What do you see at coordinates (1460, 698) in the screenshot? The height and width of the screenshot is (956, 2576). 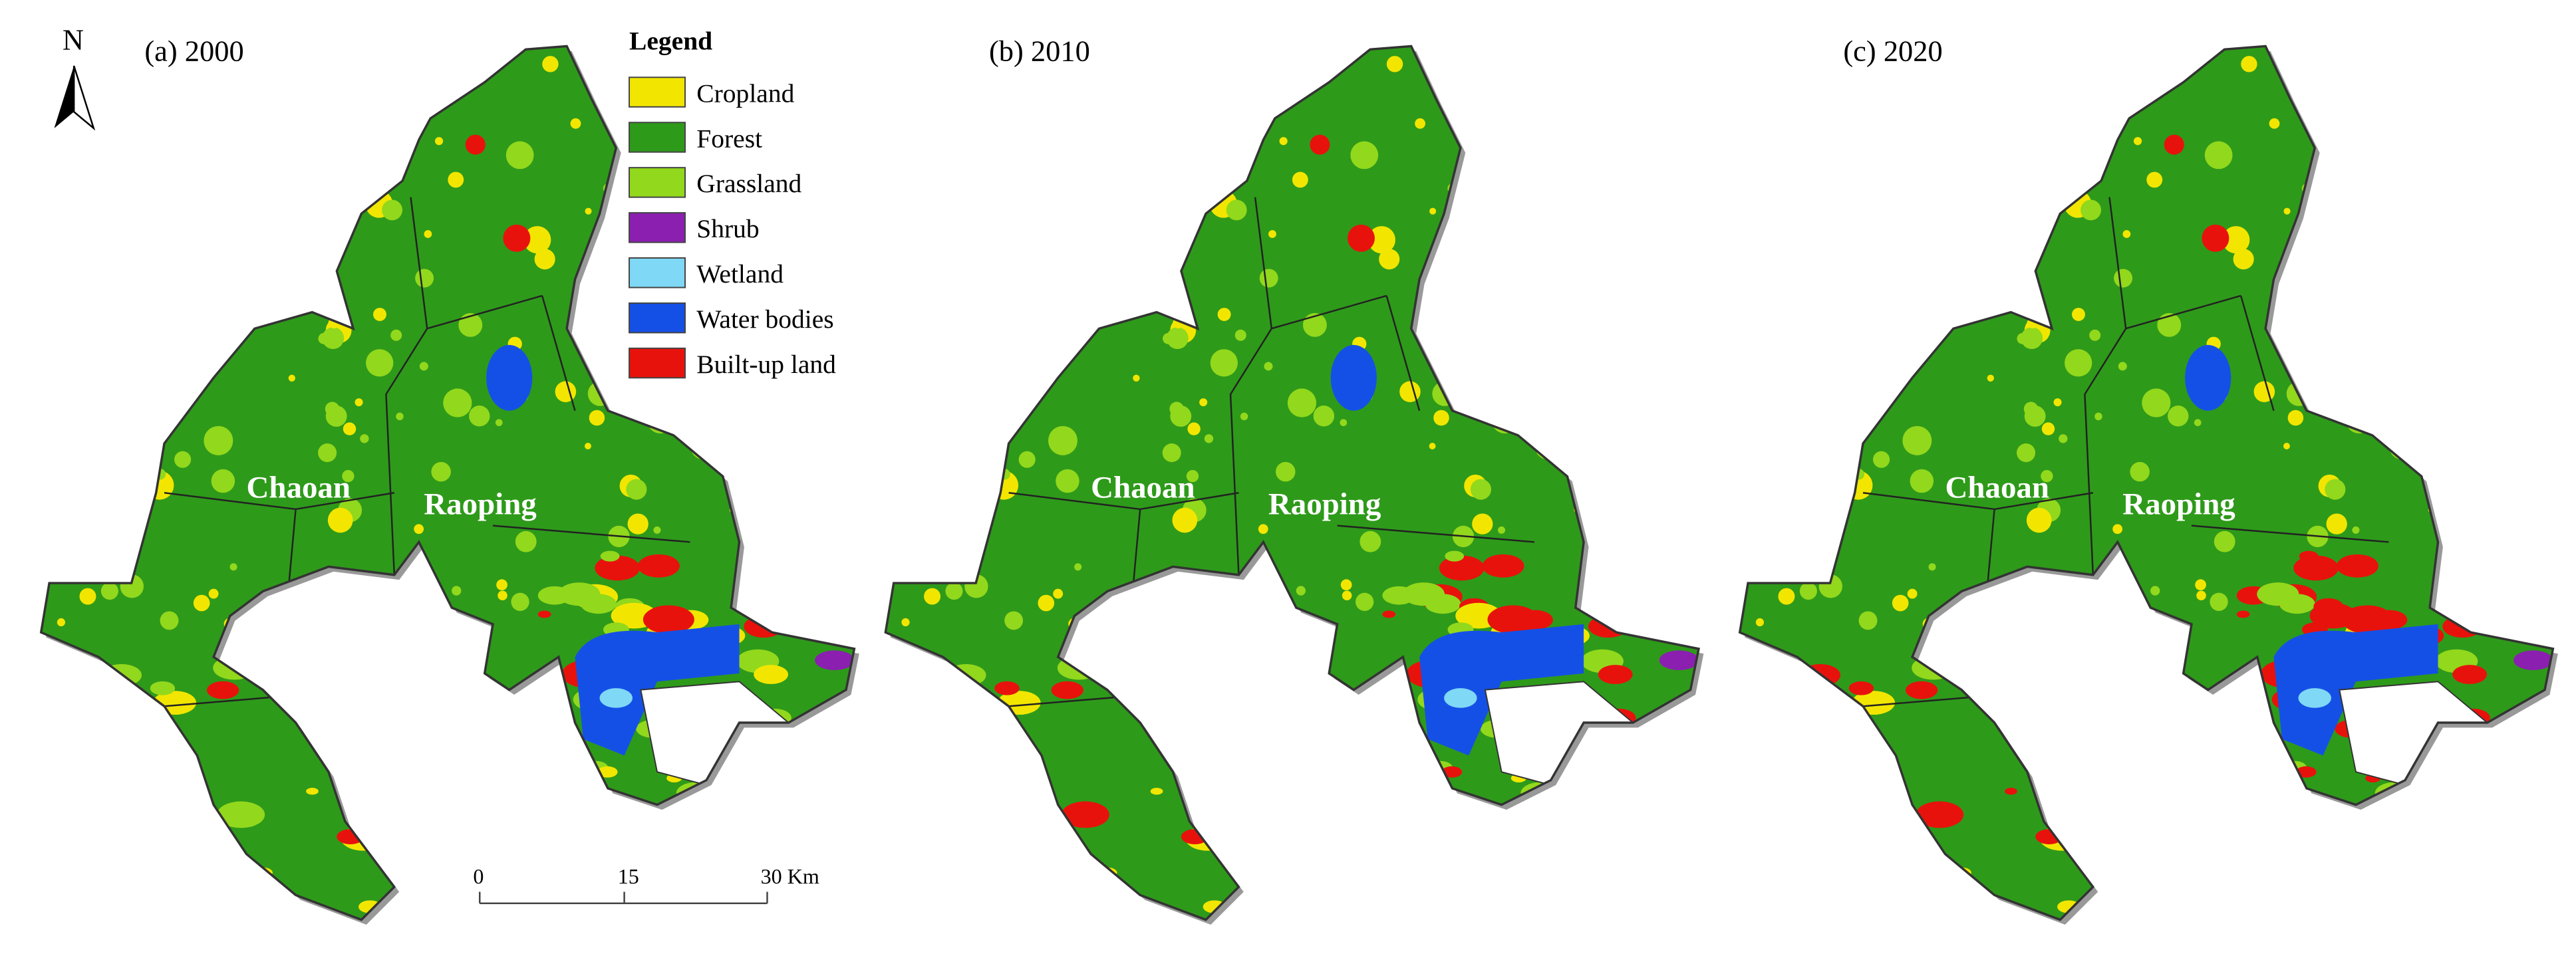 I see `wetland-patch` at bounding box center [1460, 698].